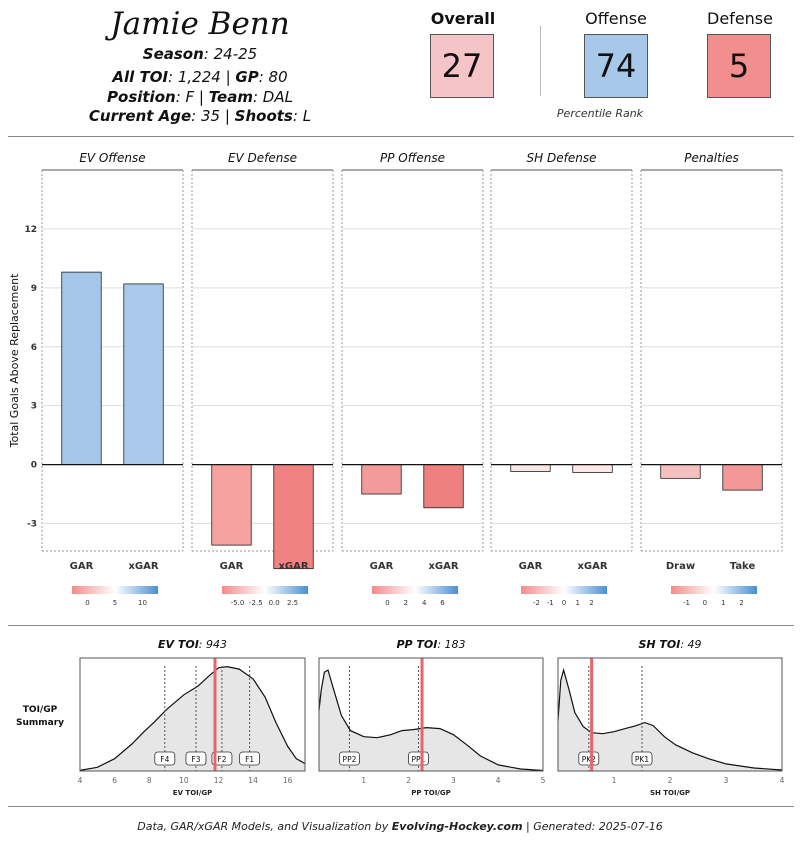  Describe the element at coordinates (419, 759) in the screenshot. I see `tier-marker-label: PP1` at that location.